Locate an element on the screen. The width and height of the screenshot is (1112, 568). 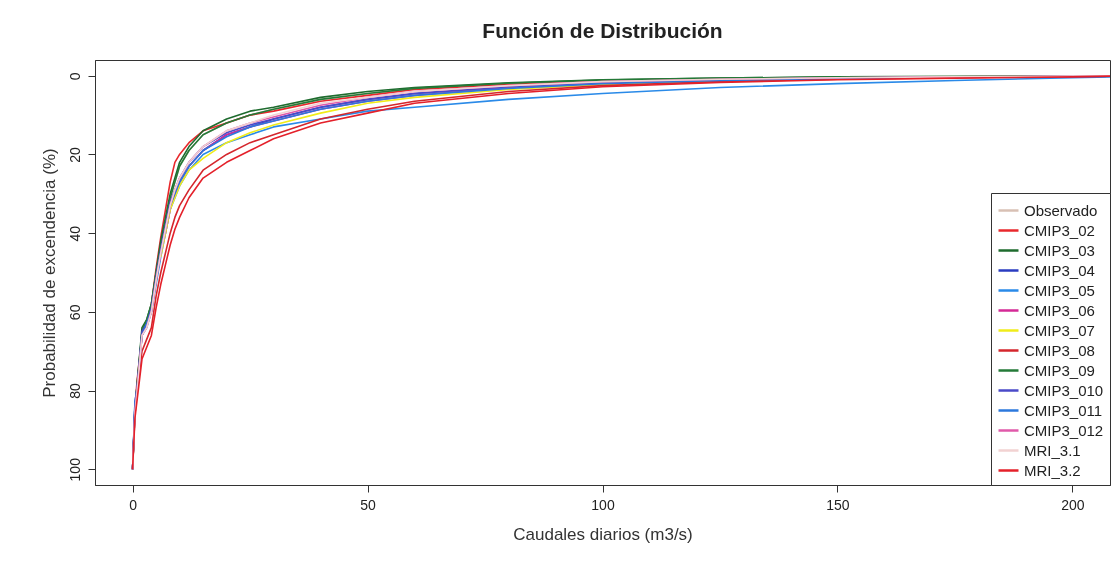
y-axis-title: Probabilidad de excendencia (%) is located at coordinates (49, 273).